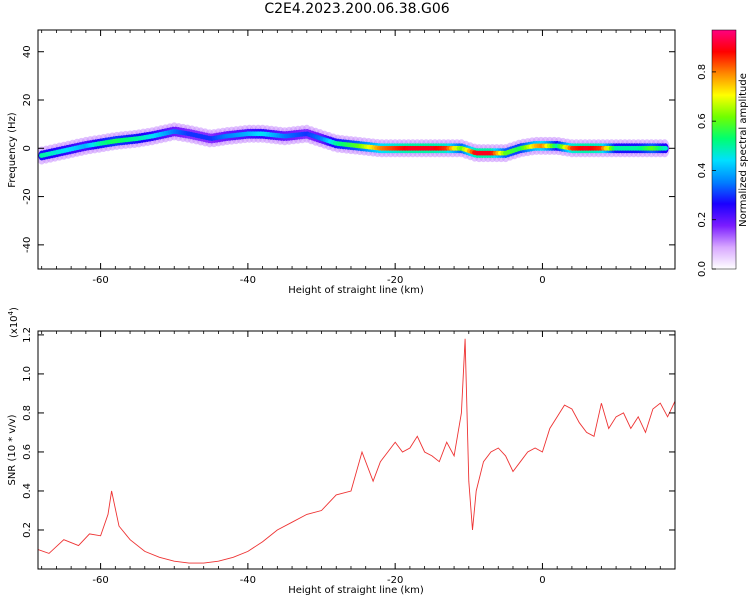 The width and height of the screenshot is (750, 600). What do you see at coordinates (12, 449) in the screenshot?
I see `snr-y-axis-label: SNR (10 * v/v)` at bounding box center [12, 449].